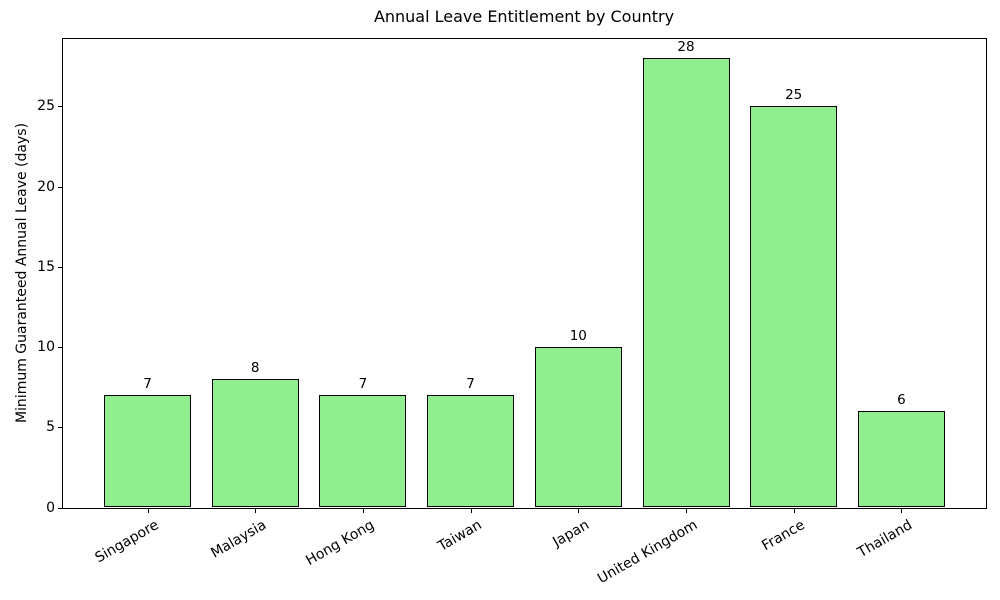  I want to click on bar-value-label: 8, so click(255, 368).